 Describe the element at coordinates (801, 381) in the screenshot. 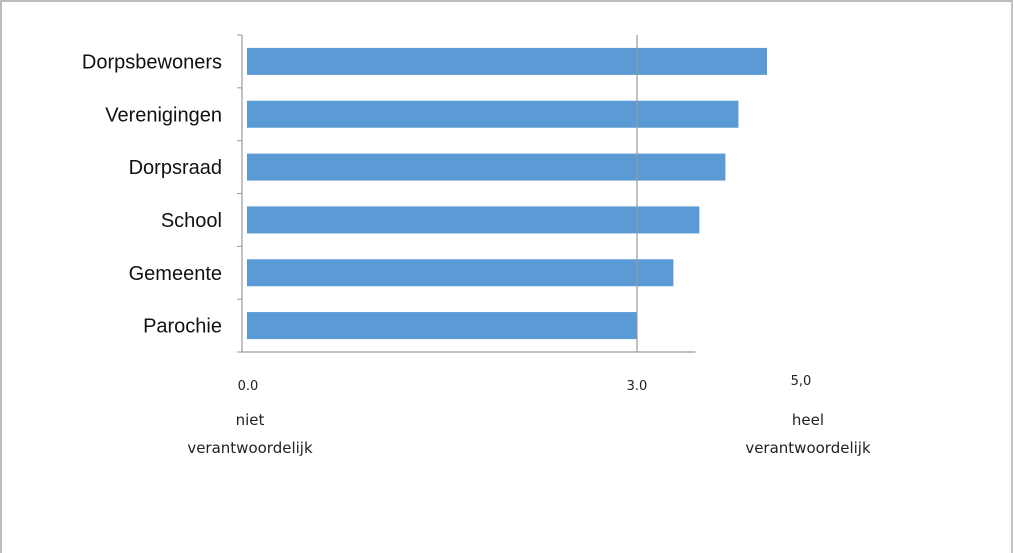

I see `x-tick-label-5: 5,0` at that location.